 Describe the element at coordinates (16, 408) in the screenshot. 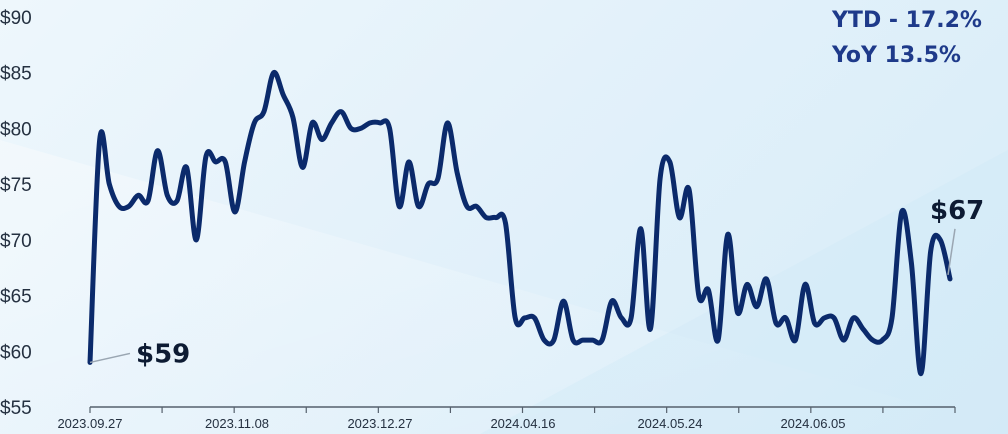

I see `y-tick-label: $55` at that location.